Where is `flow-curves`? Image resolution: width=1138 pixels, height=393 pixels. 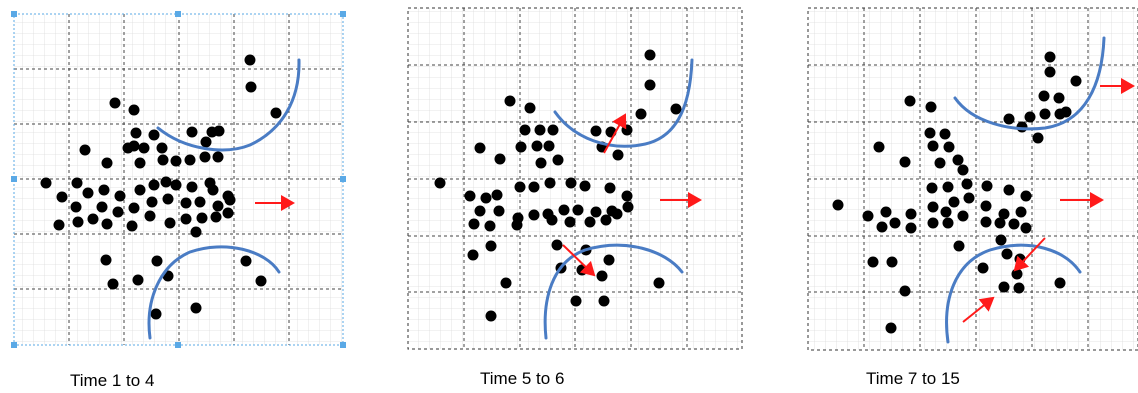
flow-curves is located at coordinates (1025, 190).